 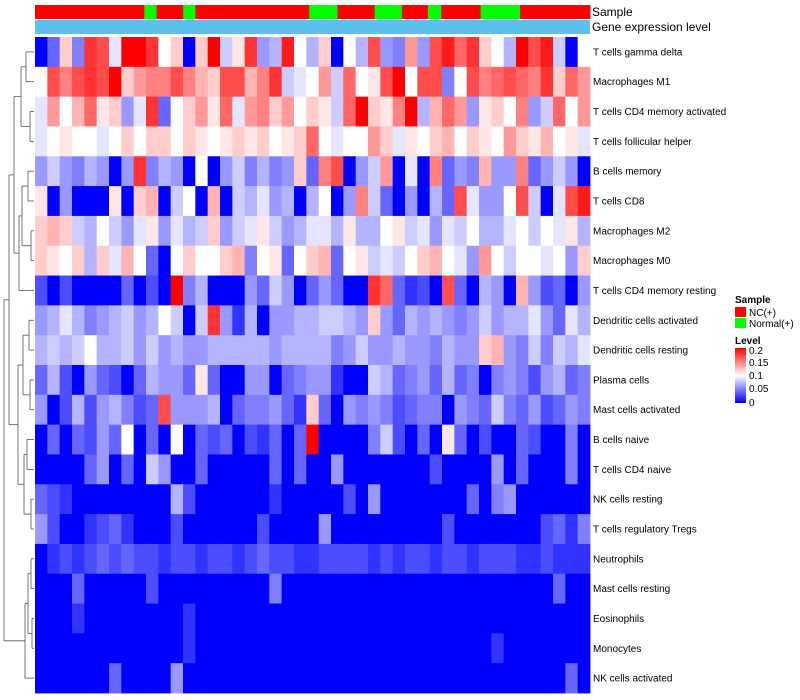 What do you see at coordinates (756, 376) in the screenshot?
I see `legend-level-tick-2: 0.1` at bounding box center [756, 376].